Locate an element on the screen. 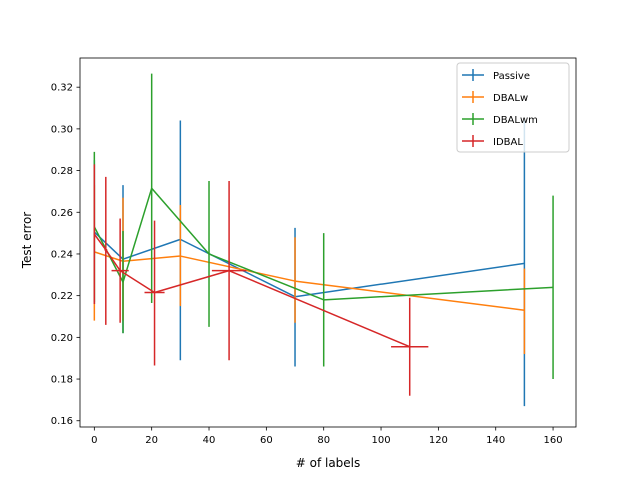 The width and height of the screenshot is (640, 484). series-line-dbalw is located at coordinates (309, 281).